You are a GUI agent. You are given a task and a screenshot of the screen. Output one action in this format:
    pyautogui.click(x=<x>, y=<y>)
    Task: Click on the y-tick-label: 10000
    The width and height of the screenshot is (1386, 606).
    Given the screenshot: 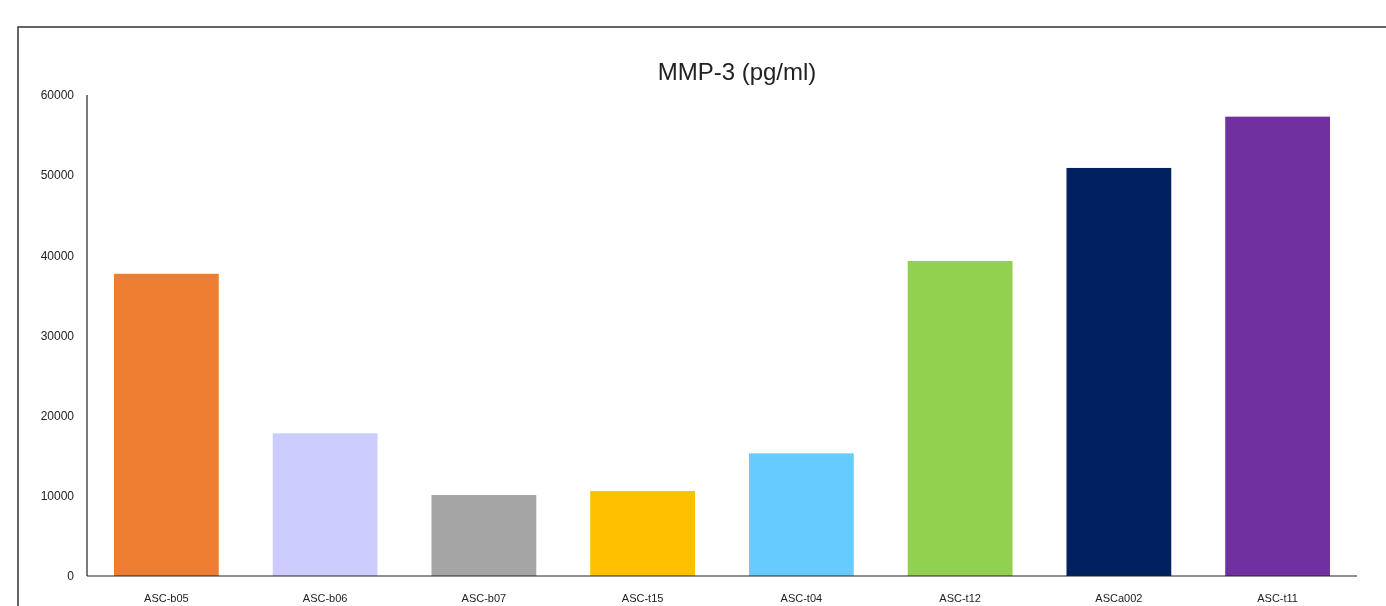 What is the action you would take?
    pyautogui.click(x=57, y=496)
    